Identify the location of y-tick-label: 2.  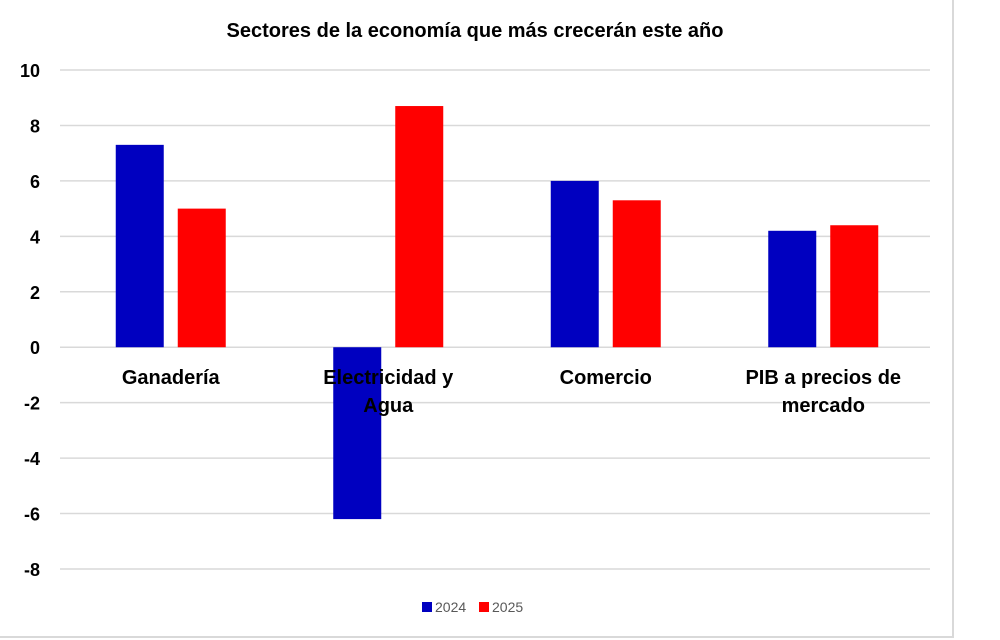
(35, 293).